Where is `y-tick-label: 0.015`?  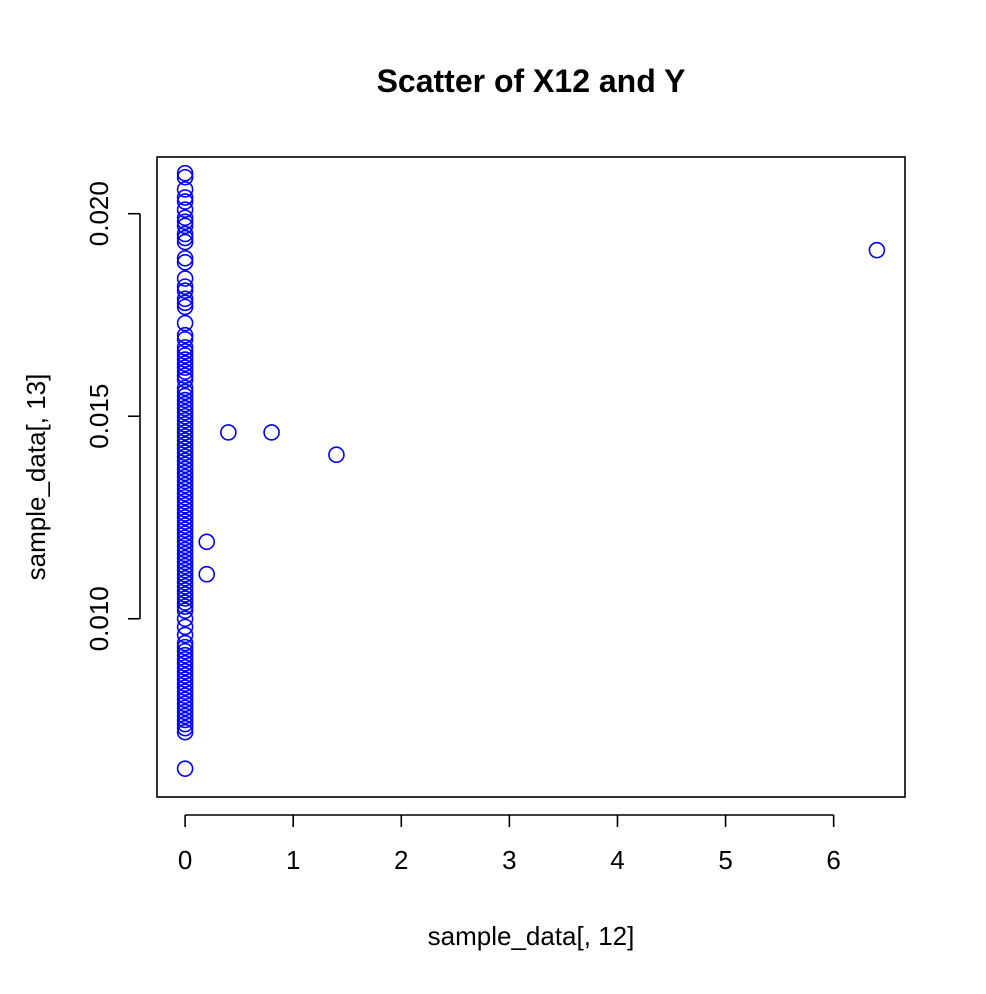
y-tick-label: 0.015 is located at coordinates (99, 416).